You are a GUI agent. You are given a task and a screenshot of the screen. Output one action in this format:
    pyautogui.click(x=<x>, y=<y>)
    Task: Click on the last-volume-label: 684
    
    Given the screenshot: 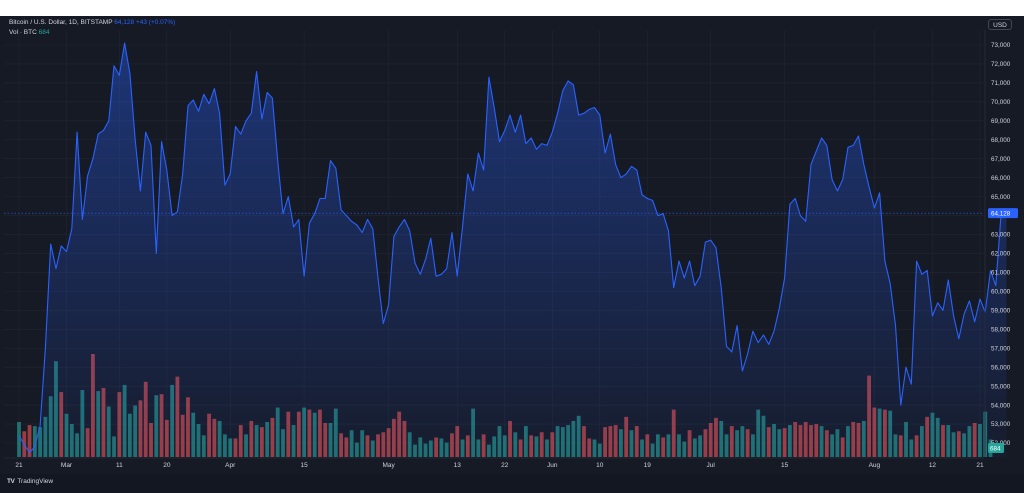 What is the action you would take?
    pyautogui.click(x=995, y=448)
    